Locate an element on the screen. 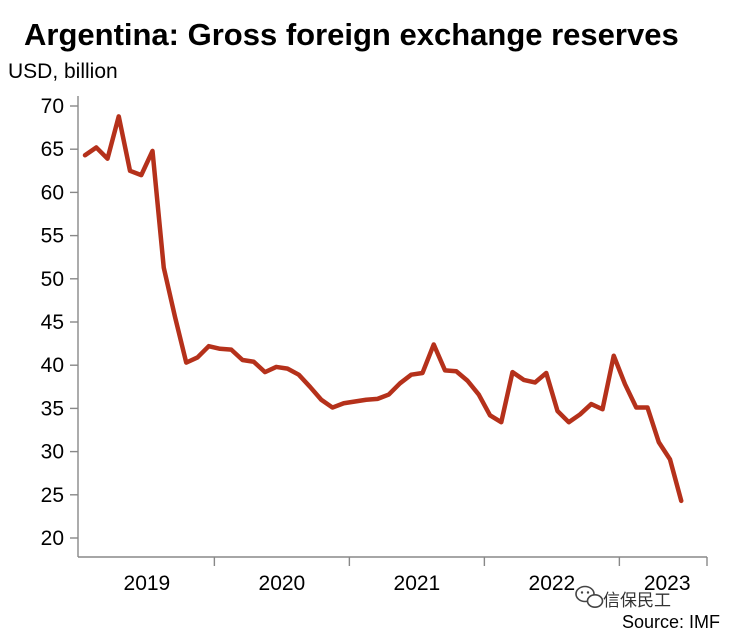  y-tick-label: 20 is located at coordinates (52, 538).